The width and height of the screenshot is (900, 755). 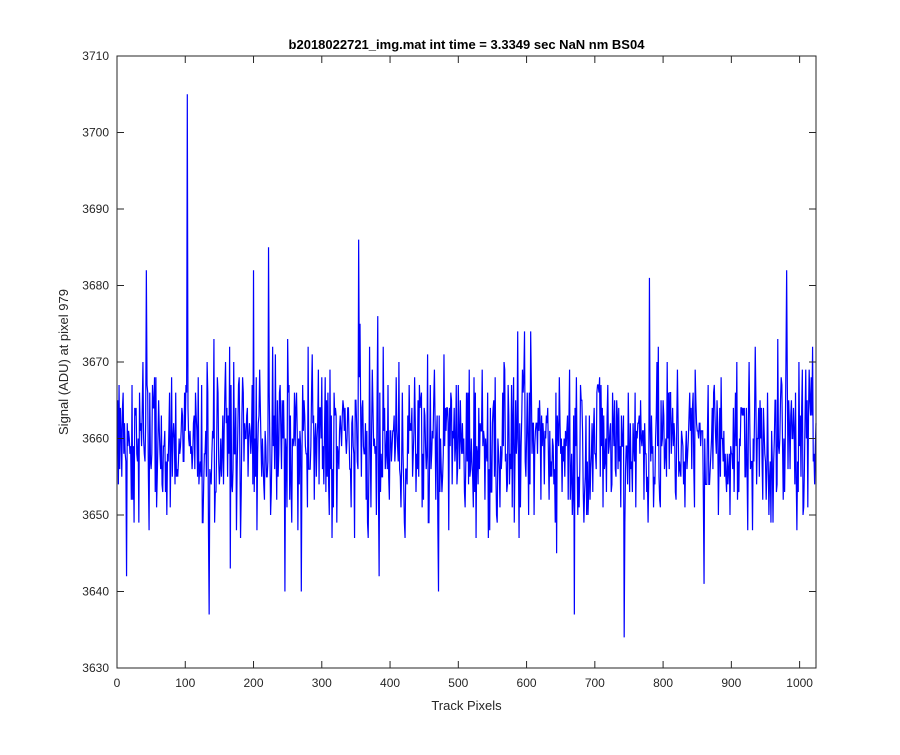 What do you see at coordinates (95, 592) in the screenshot?
I see `y-tick-label: 3640` at bounding box center [95, 592].